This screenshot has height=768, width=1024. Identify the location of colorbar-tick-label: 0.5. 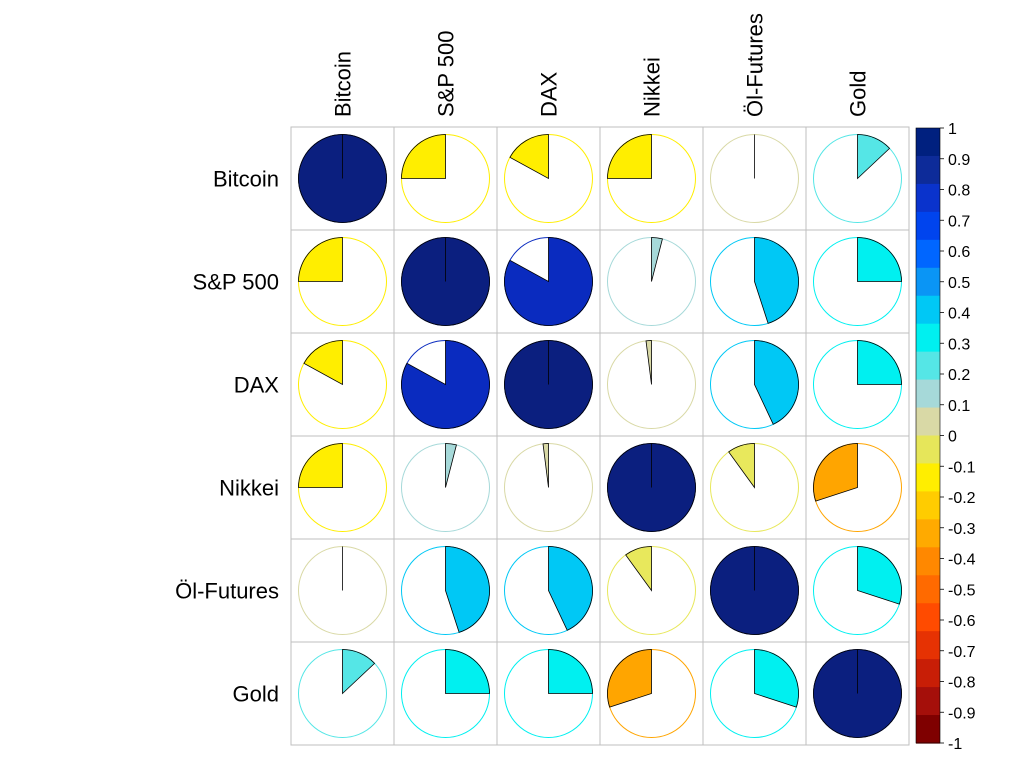
(959, 283).